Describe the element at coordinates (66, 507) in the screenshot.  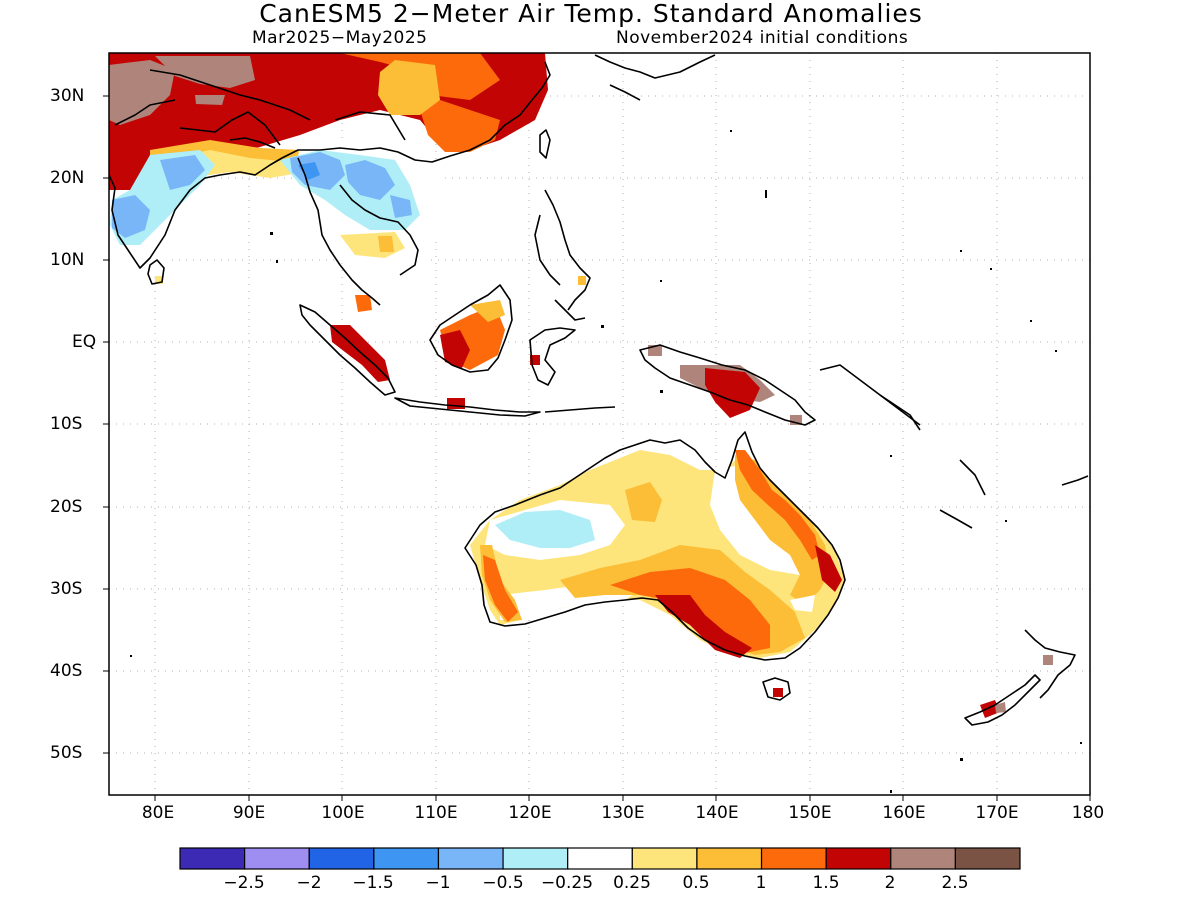
I see `lat-label-20s: 20S` at that location.